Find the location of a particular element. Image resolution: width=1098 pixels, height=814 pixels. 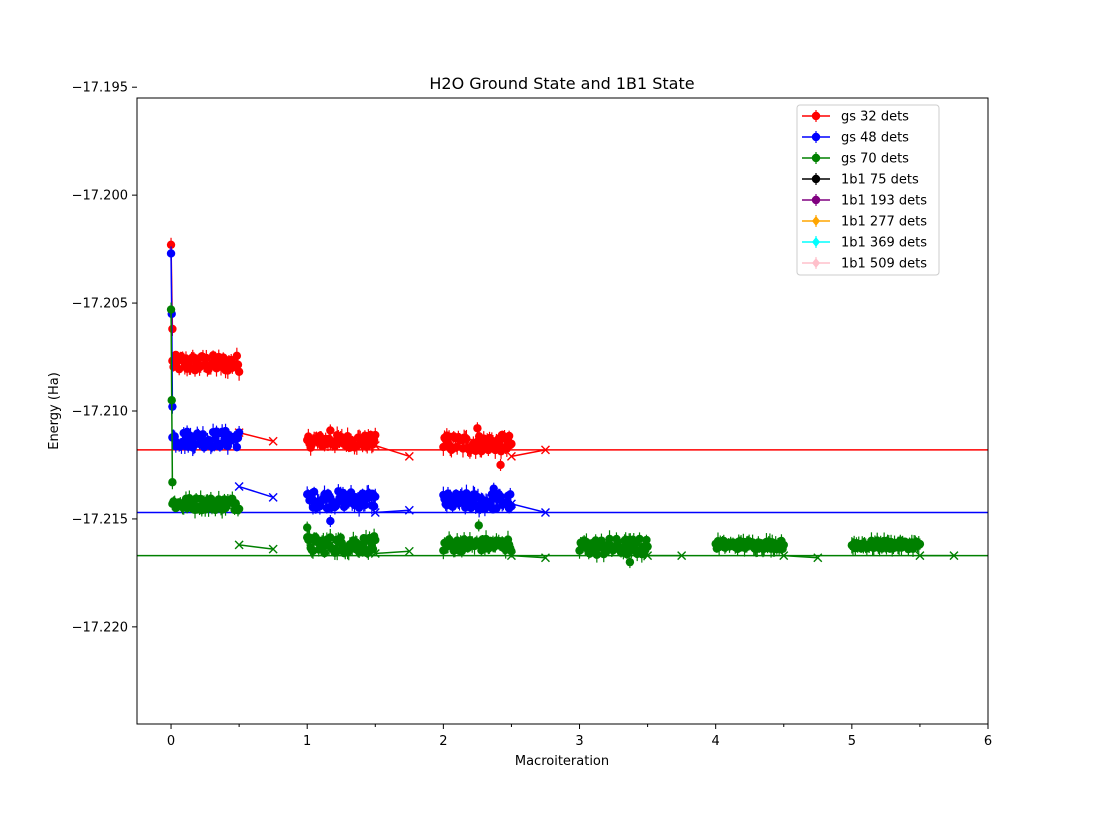

legend-label: 1b1 509 dets is located at coordinates (884, 264).